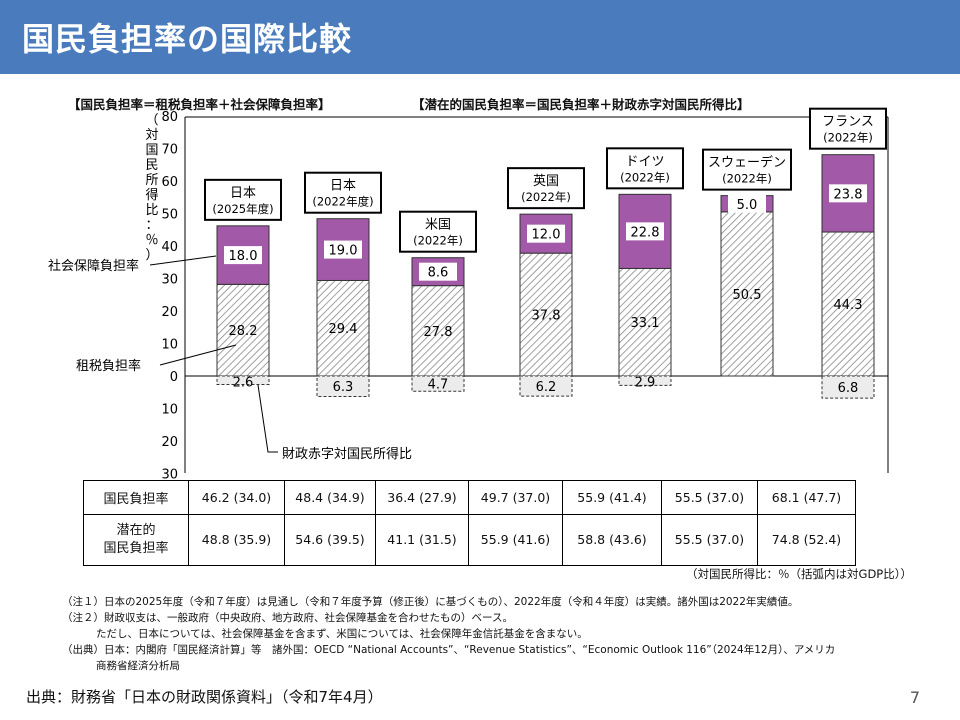 This screenshot has height=720, width=960. I want to click on category-year-label: (2025年度), so click(242, 209).